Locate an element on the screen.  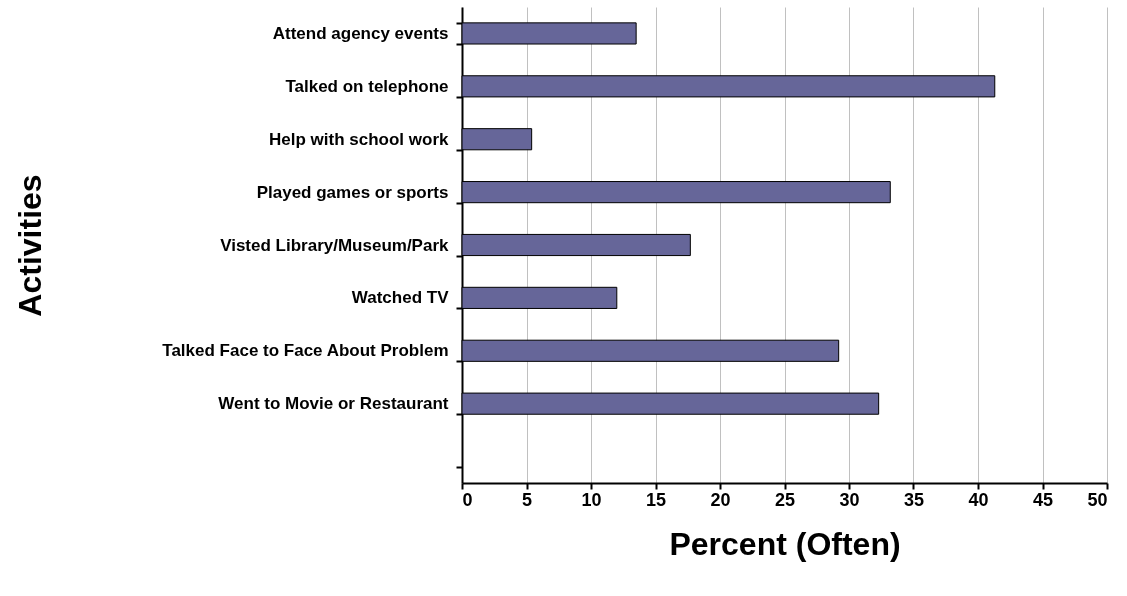
x-tick-label: 50 is located at coordinates (1097, 499).